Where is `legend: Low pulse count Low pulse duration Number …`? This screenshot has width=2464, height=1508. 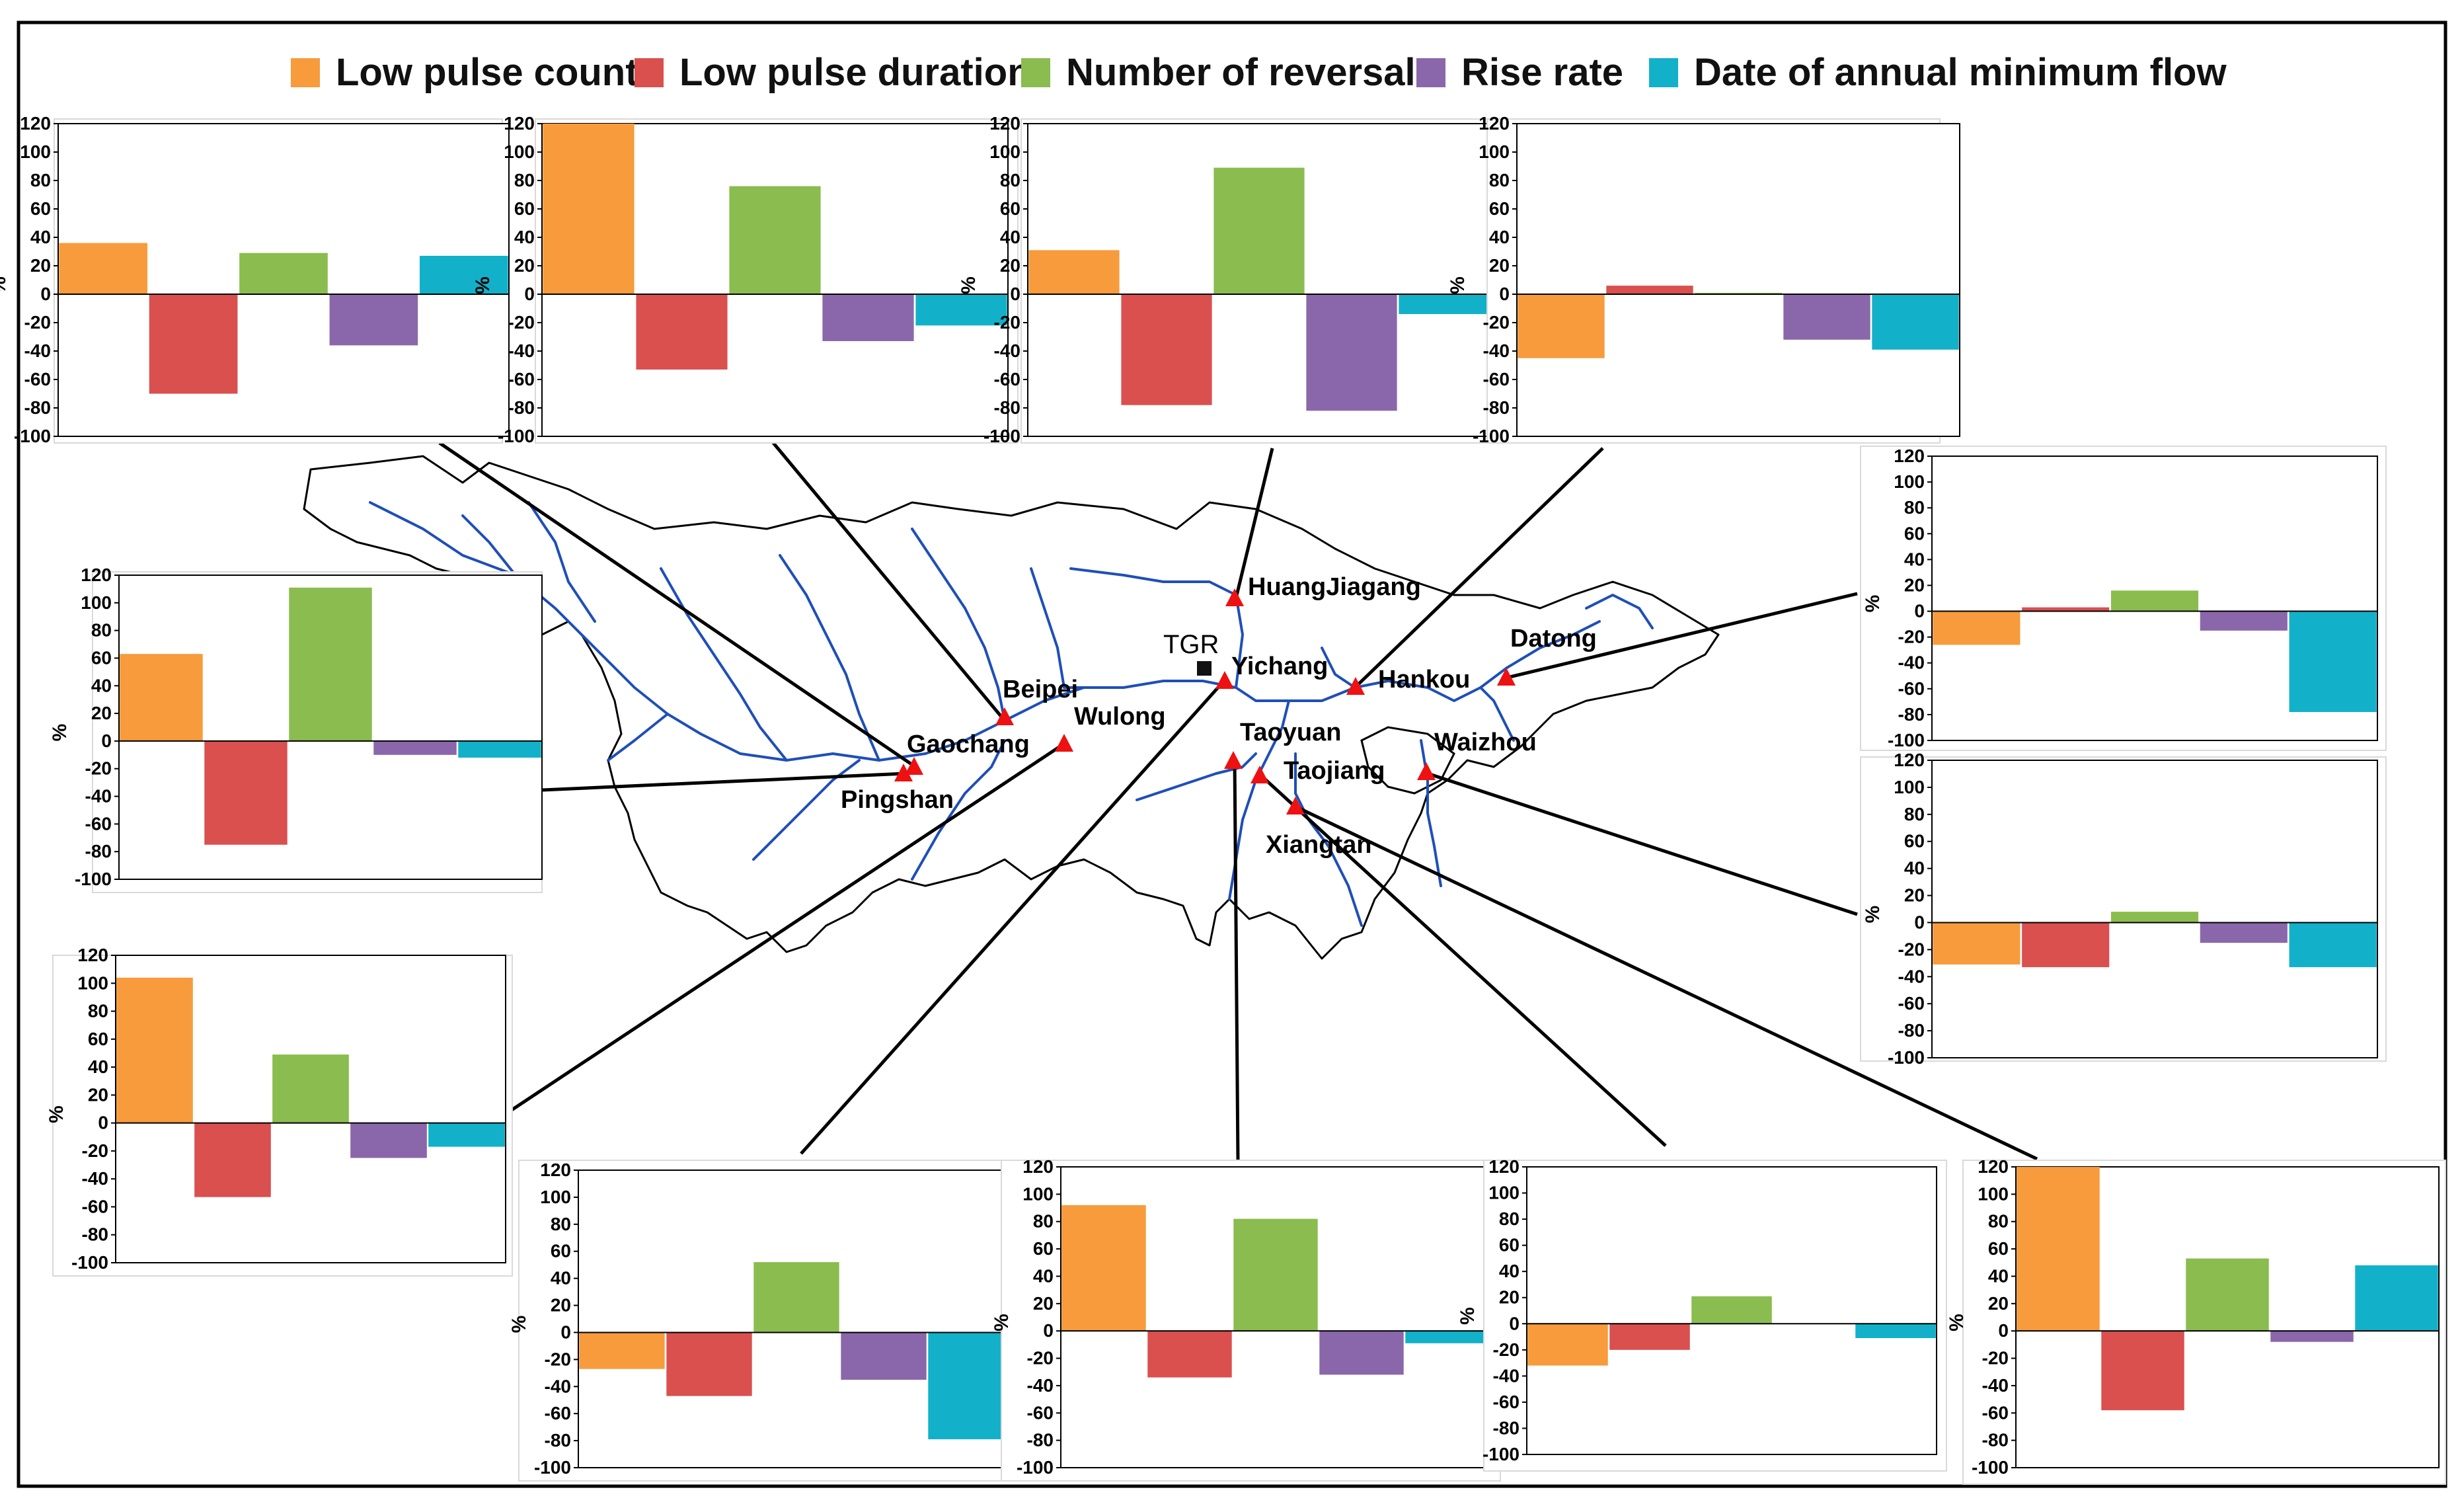
legend: Low pulse count Low pulse duration Number … is located at coordinates (1259, 72).